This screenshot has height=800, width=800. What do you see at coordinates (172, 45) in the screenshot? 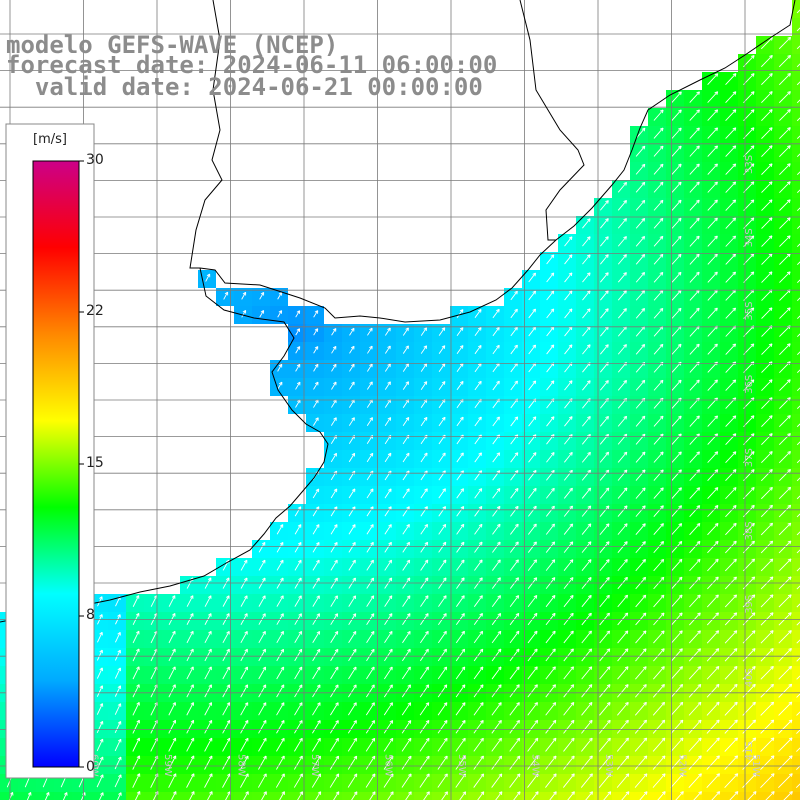
I see `model-title: modelo GEFS-WAVE (NCEP)` at bounding box center [172, 45].